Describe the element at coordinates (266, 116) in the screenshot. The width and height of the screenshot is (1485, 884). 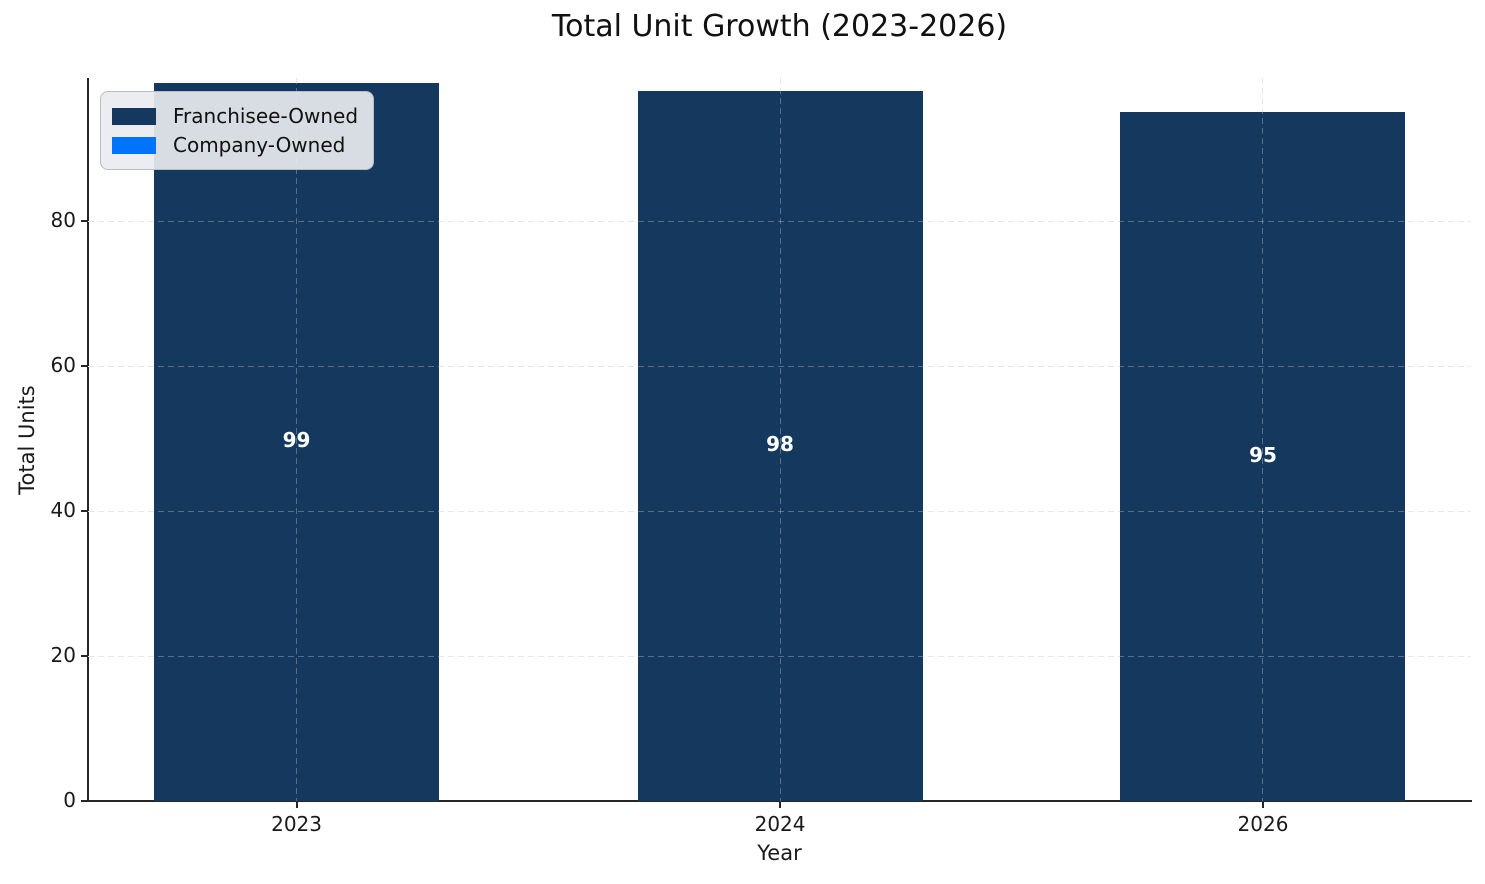
I see `legend-label: Franchisee-Owned` at that location.